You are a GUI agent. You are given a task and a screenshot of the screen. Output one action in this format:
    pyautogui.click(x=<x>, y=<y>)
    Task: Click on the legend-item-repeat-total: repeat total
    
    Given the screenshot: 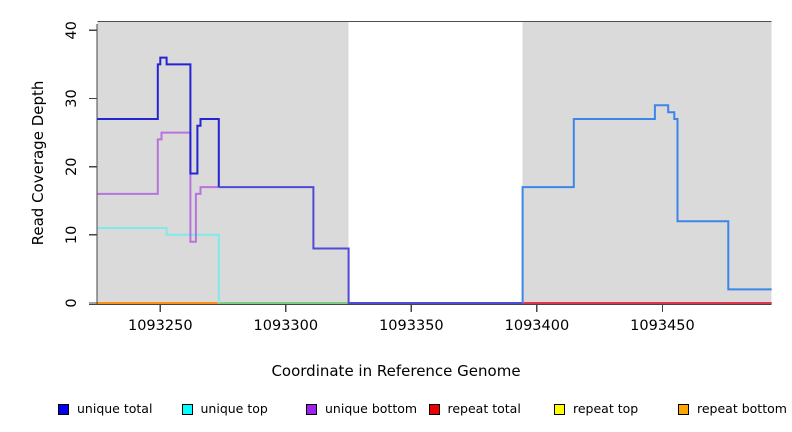 What is the action you would take?
    pyautogui.click(x=474, y=409)
    